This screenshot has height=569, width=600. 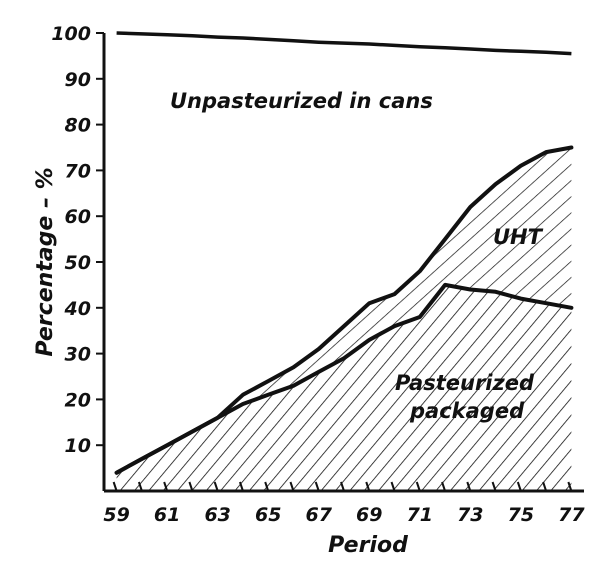 What do you see at coordinates (319, 515) in the screenshot?
I see `x-tick-label-67: 67` at bounding box center [319, 515].